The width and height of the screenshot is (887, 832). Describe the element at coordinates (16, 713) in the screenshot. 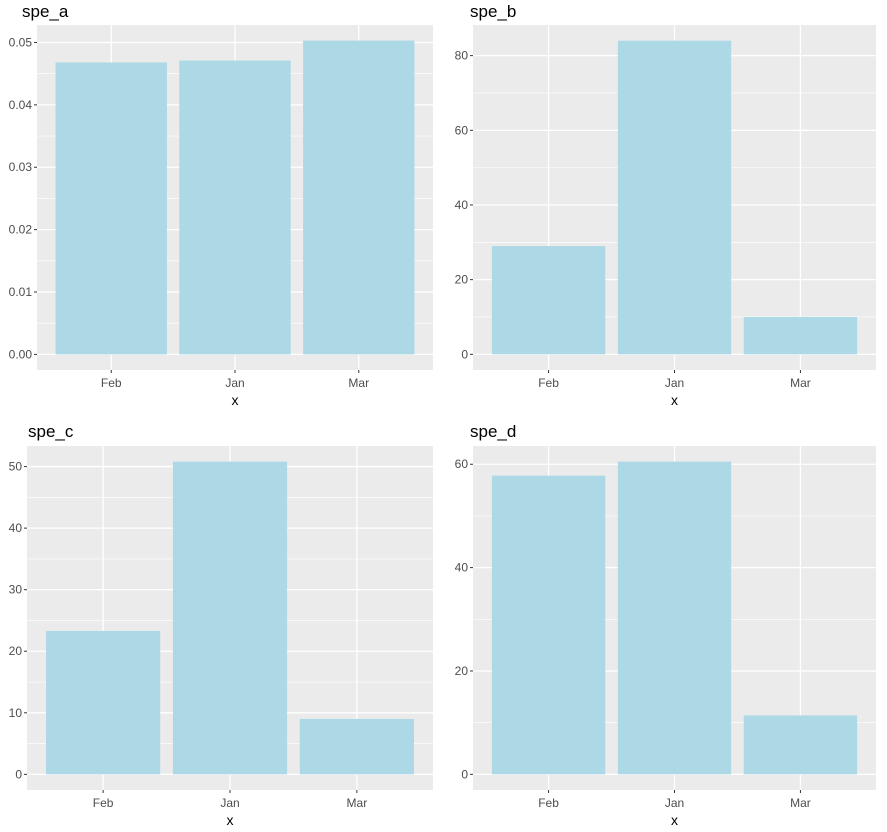

I see `y-tick-label: 10` at that location.